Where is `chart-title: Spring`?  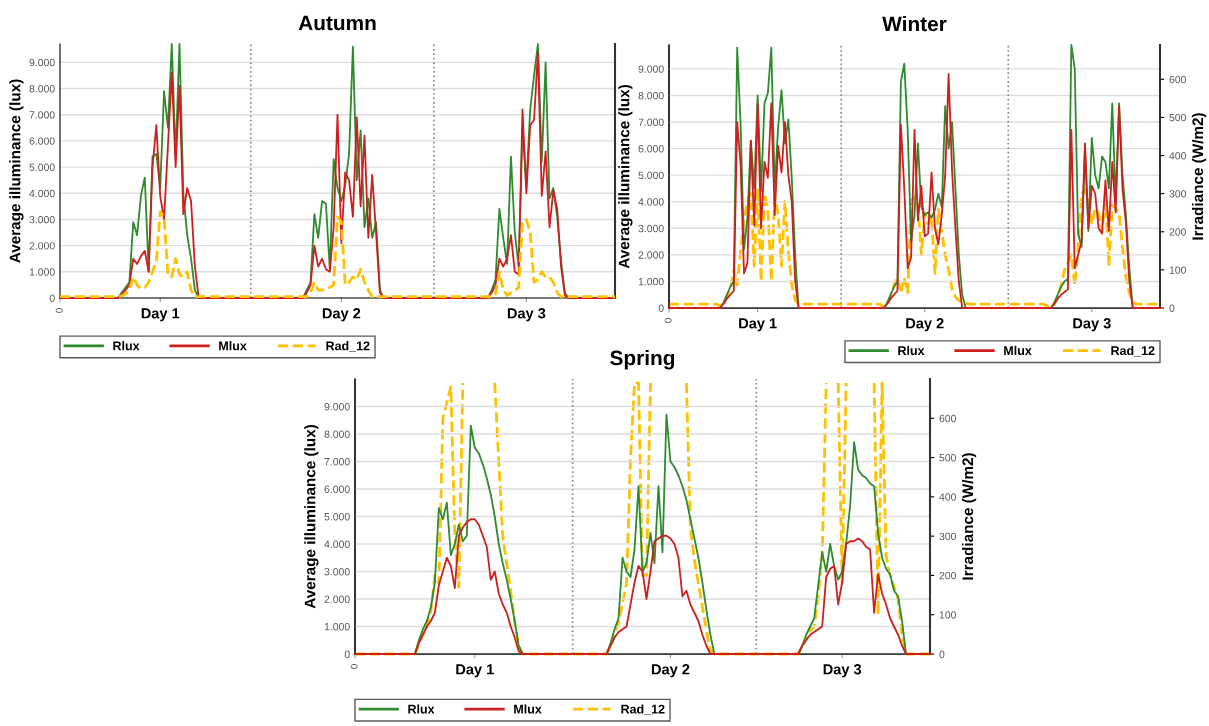 chart-title: Spring is located at coordinates (642, 360).